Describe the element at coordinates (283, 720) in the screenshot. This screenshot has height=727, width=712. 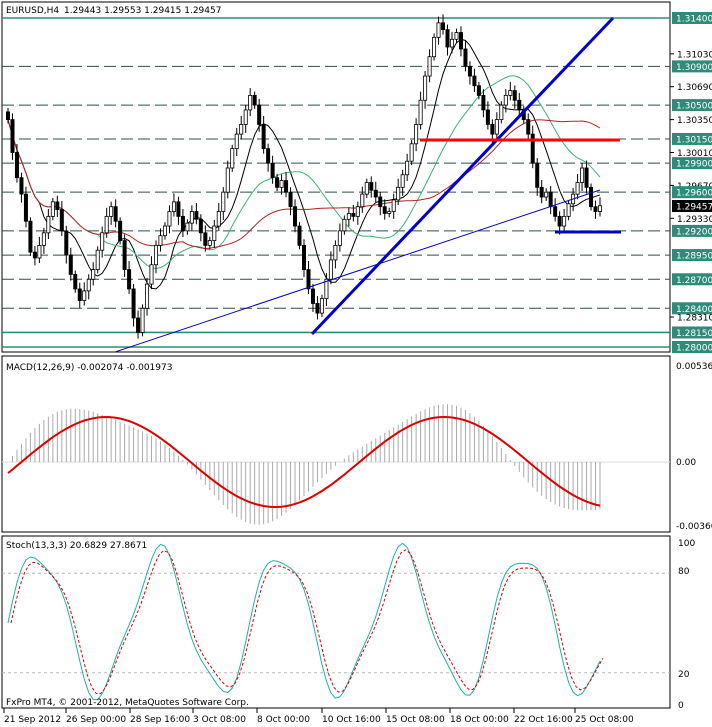
I see `time-label-4: 8 Oct 00:00` at that location.